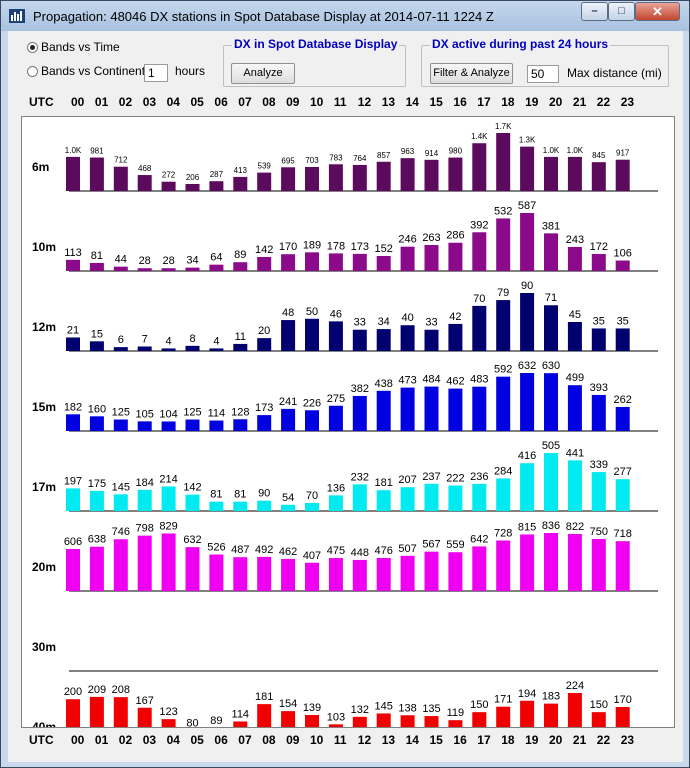 This screenshot has height=768, width=690. Describe the element at coordinates (269, 102) in the screenshot. I see `hour-label-top-08: 08` at that location.